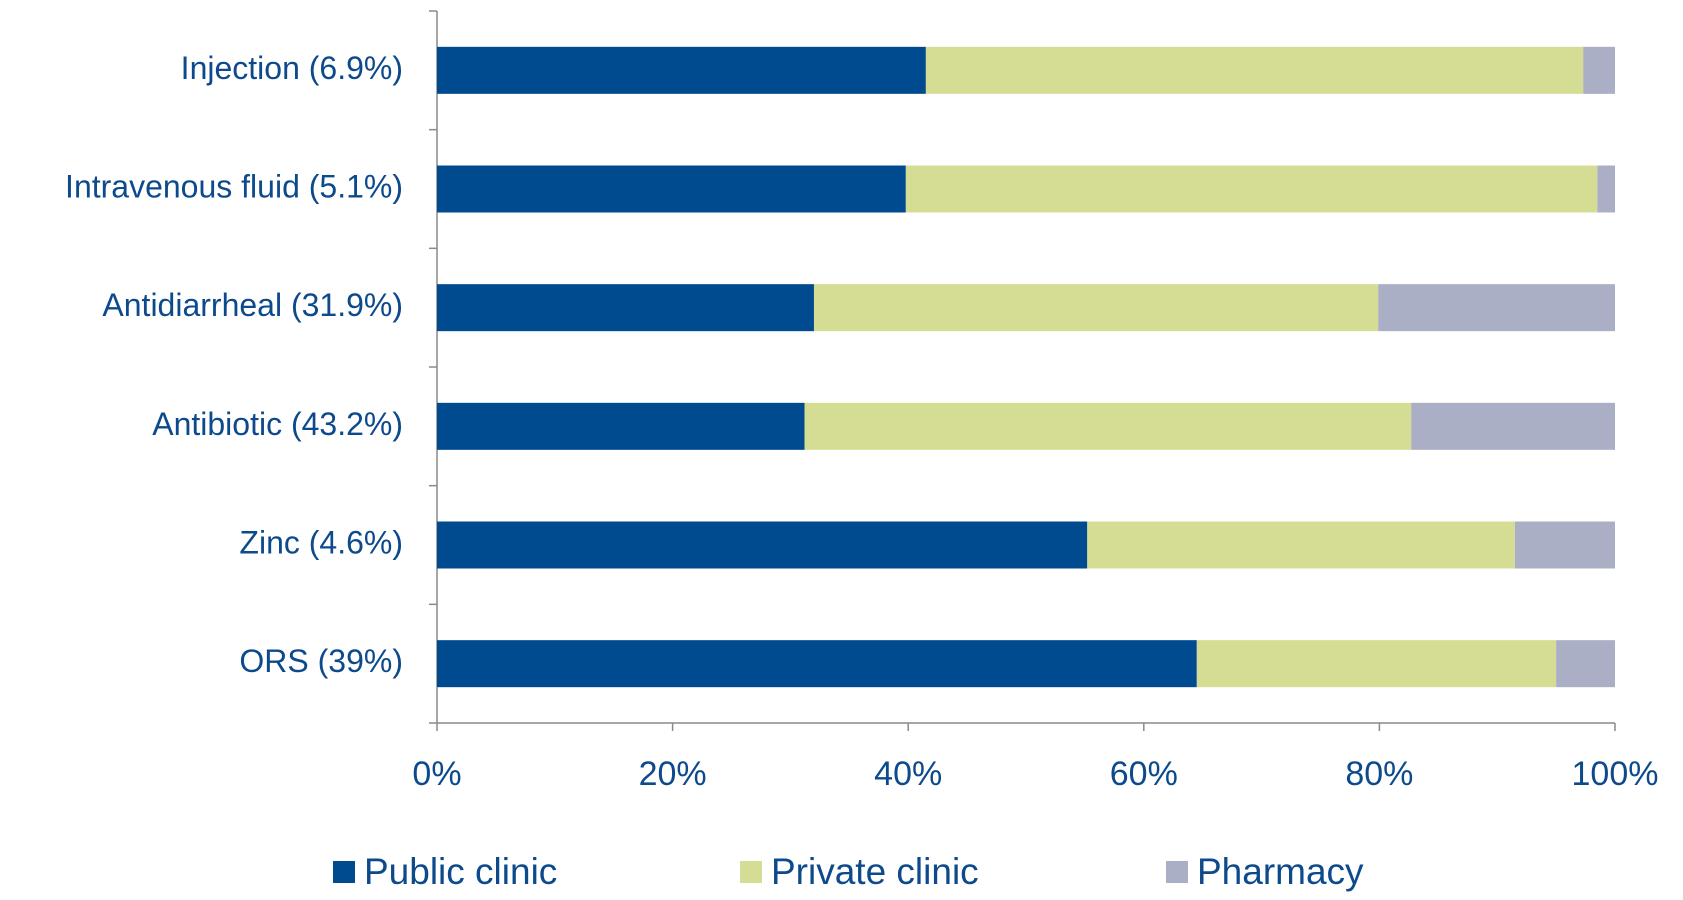 Image resolution: width=1683 pixels, height=900 pixels. What do you see at coordinates (436, 774) in the screenshot?
I see `x-tick-label: 0%` at bounding box center [436, 774].